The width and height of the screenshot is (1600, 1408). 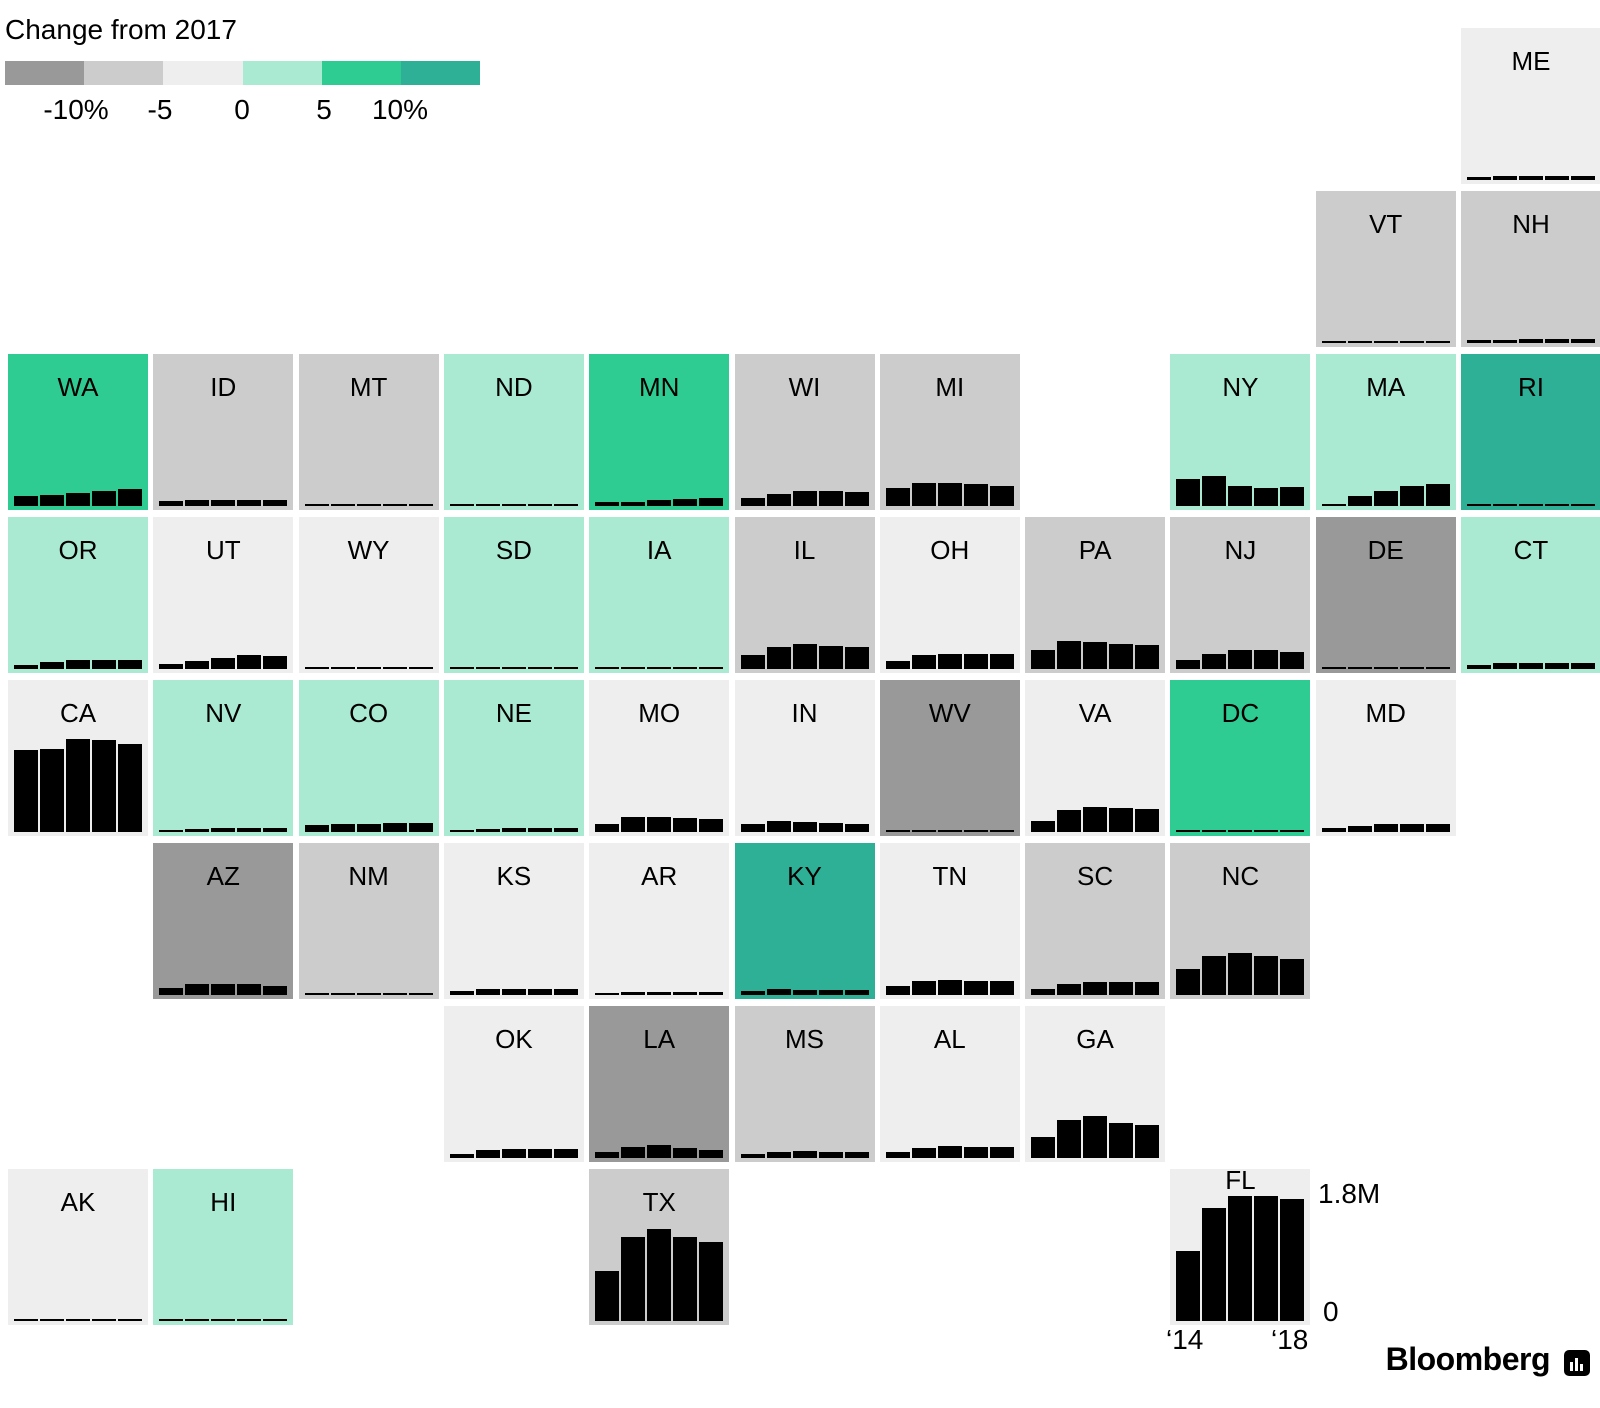 What do you see at coordinates (249, 989) in the screenshot?
I see `bar-az-2017` at bounding box center [249, 989].